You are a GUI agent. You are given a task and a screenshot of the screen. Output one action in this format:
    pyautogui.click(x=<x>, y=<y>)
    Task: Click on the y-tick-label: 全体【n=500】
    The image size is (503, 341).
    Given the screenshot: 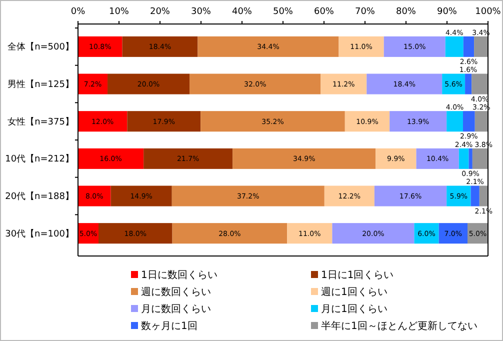 What is the action you would take?
    pyautogui.click(x=41, y=47)
    